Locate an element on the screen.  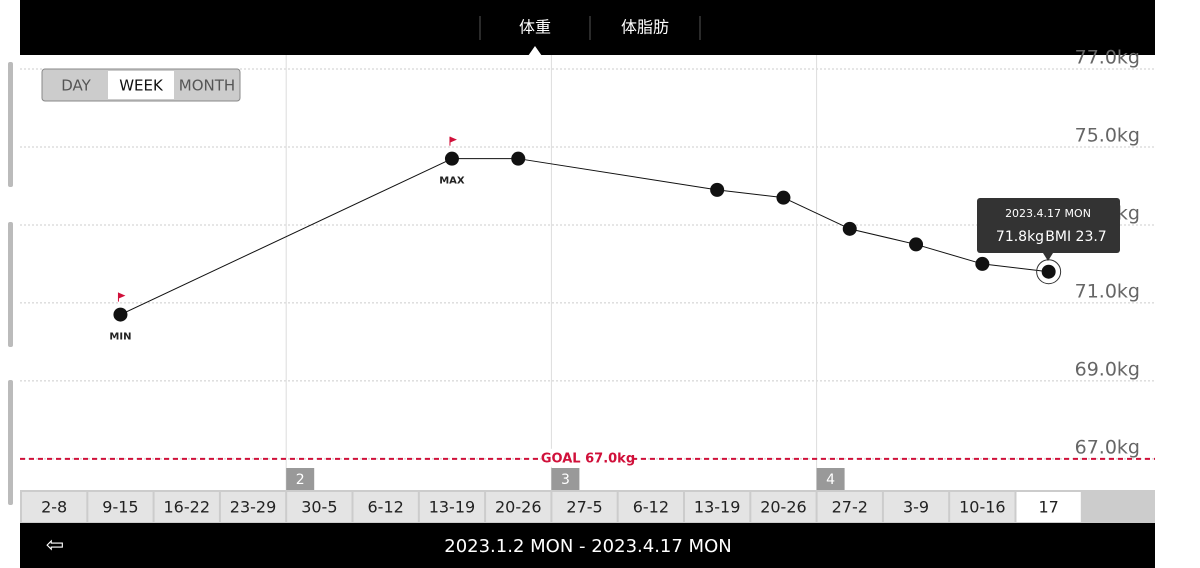
tooltip-date: 2023.4.17 MON is located at coordinates (1048, 213).